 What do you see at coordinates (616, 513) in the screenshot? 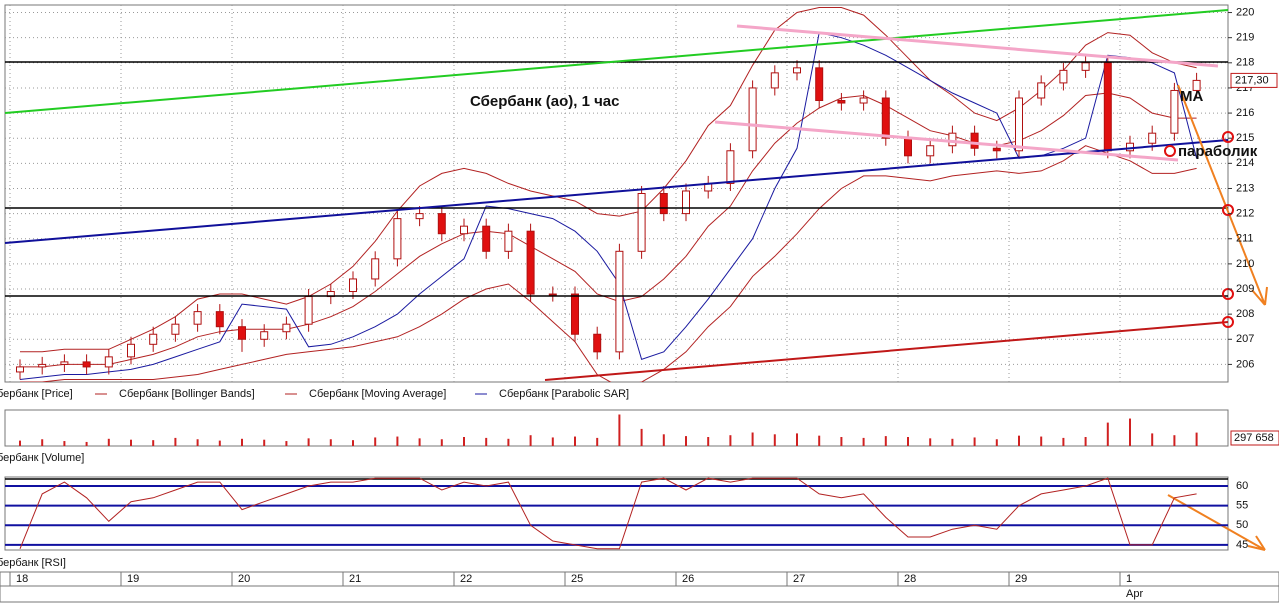
I see `rsi-panel` at bounding box center [616, 513].